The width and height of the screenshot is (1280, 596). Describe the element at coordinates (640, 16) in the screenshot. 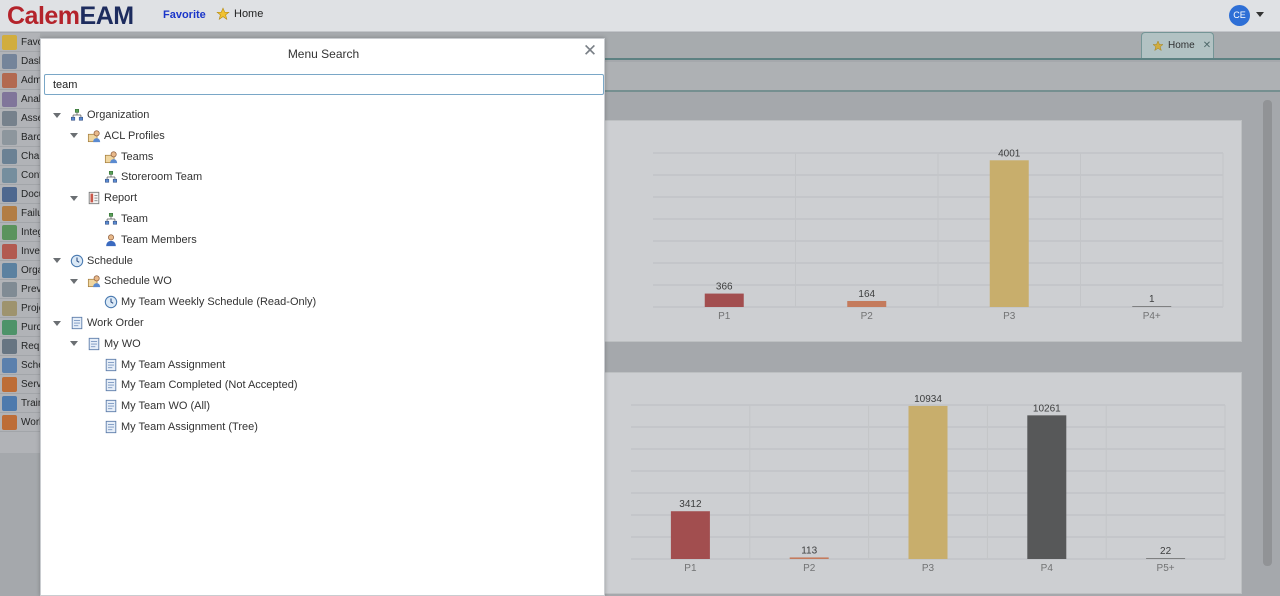

I see `top-bar: CalemEAM Favorite Home CE` at that location.